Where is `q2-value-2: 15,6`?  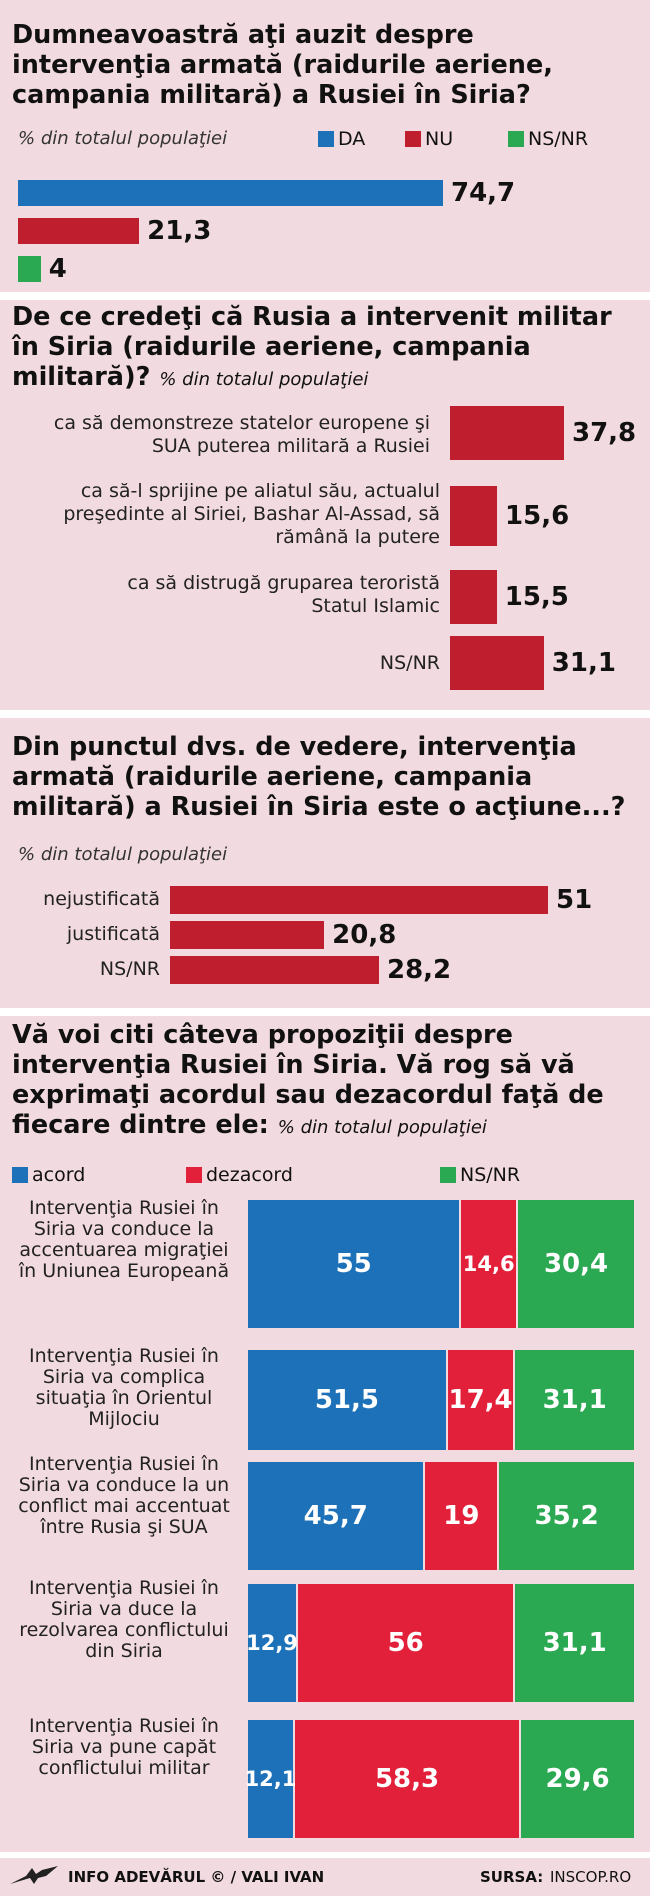 q2-value-2: 15,6 is located at coordinates (537, 516).